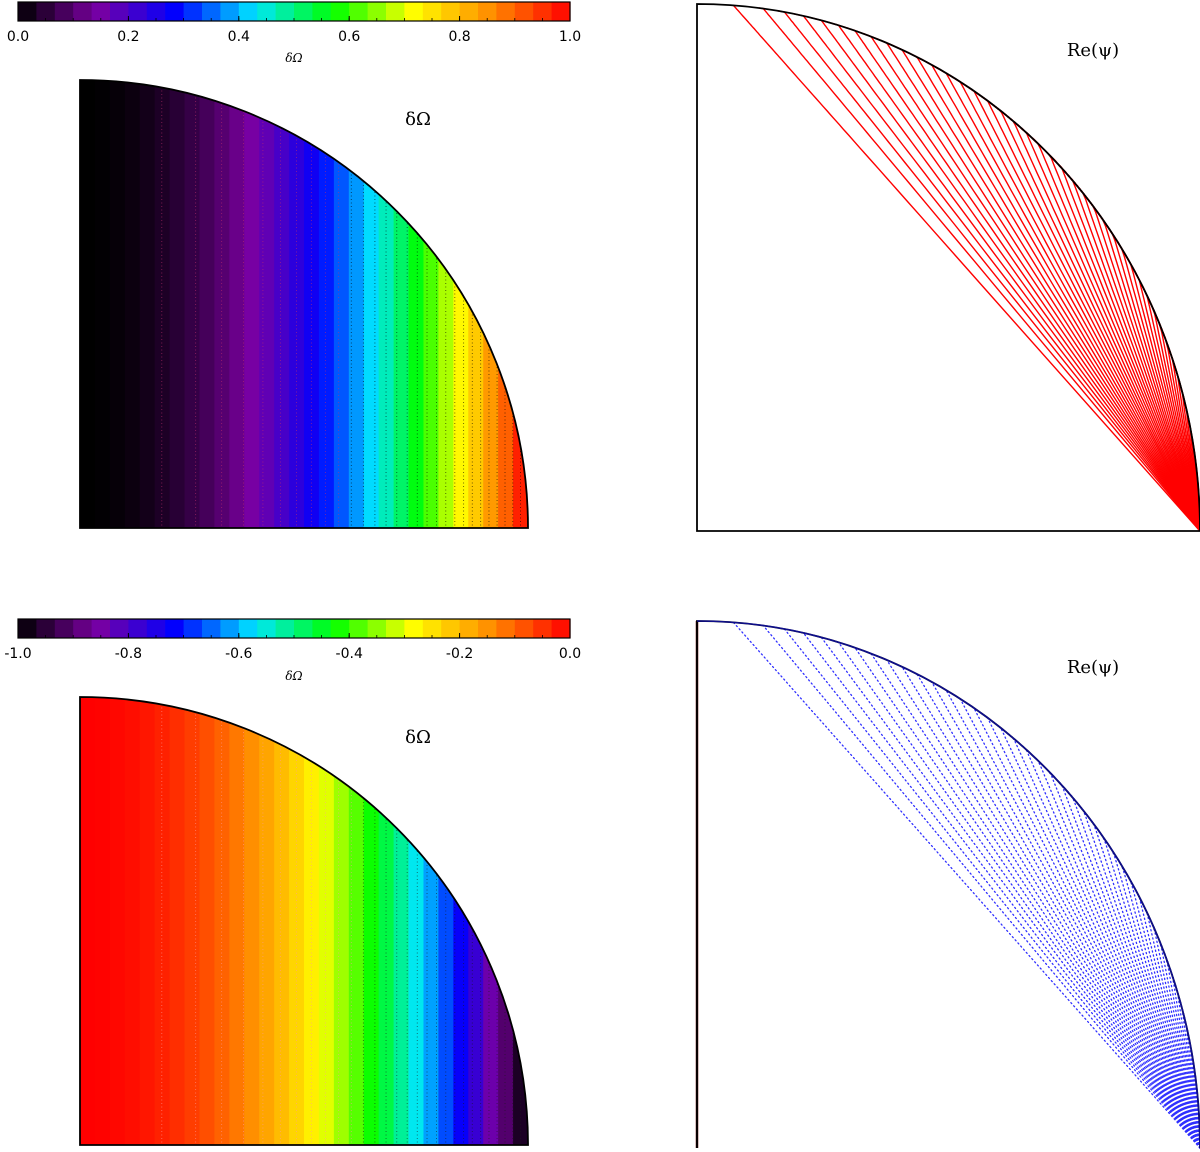 Image resolution: width=1200 pixels, height=1152 pixels. Describe the element at coordinates (294, 33) in the screenshot. I see `colorbar-top: 0.0 0.2 0.4 0.6 0.8 1.0 δΩ` at that location.